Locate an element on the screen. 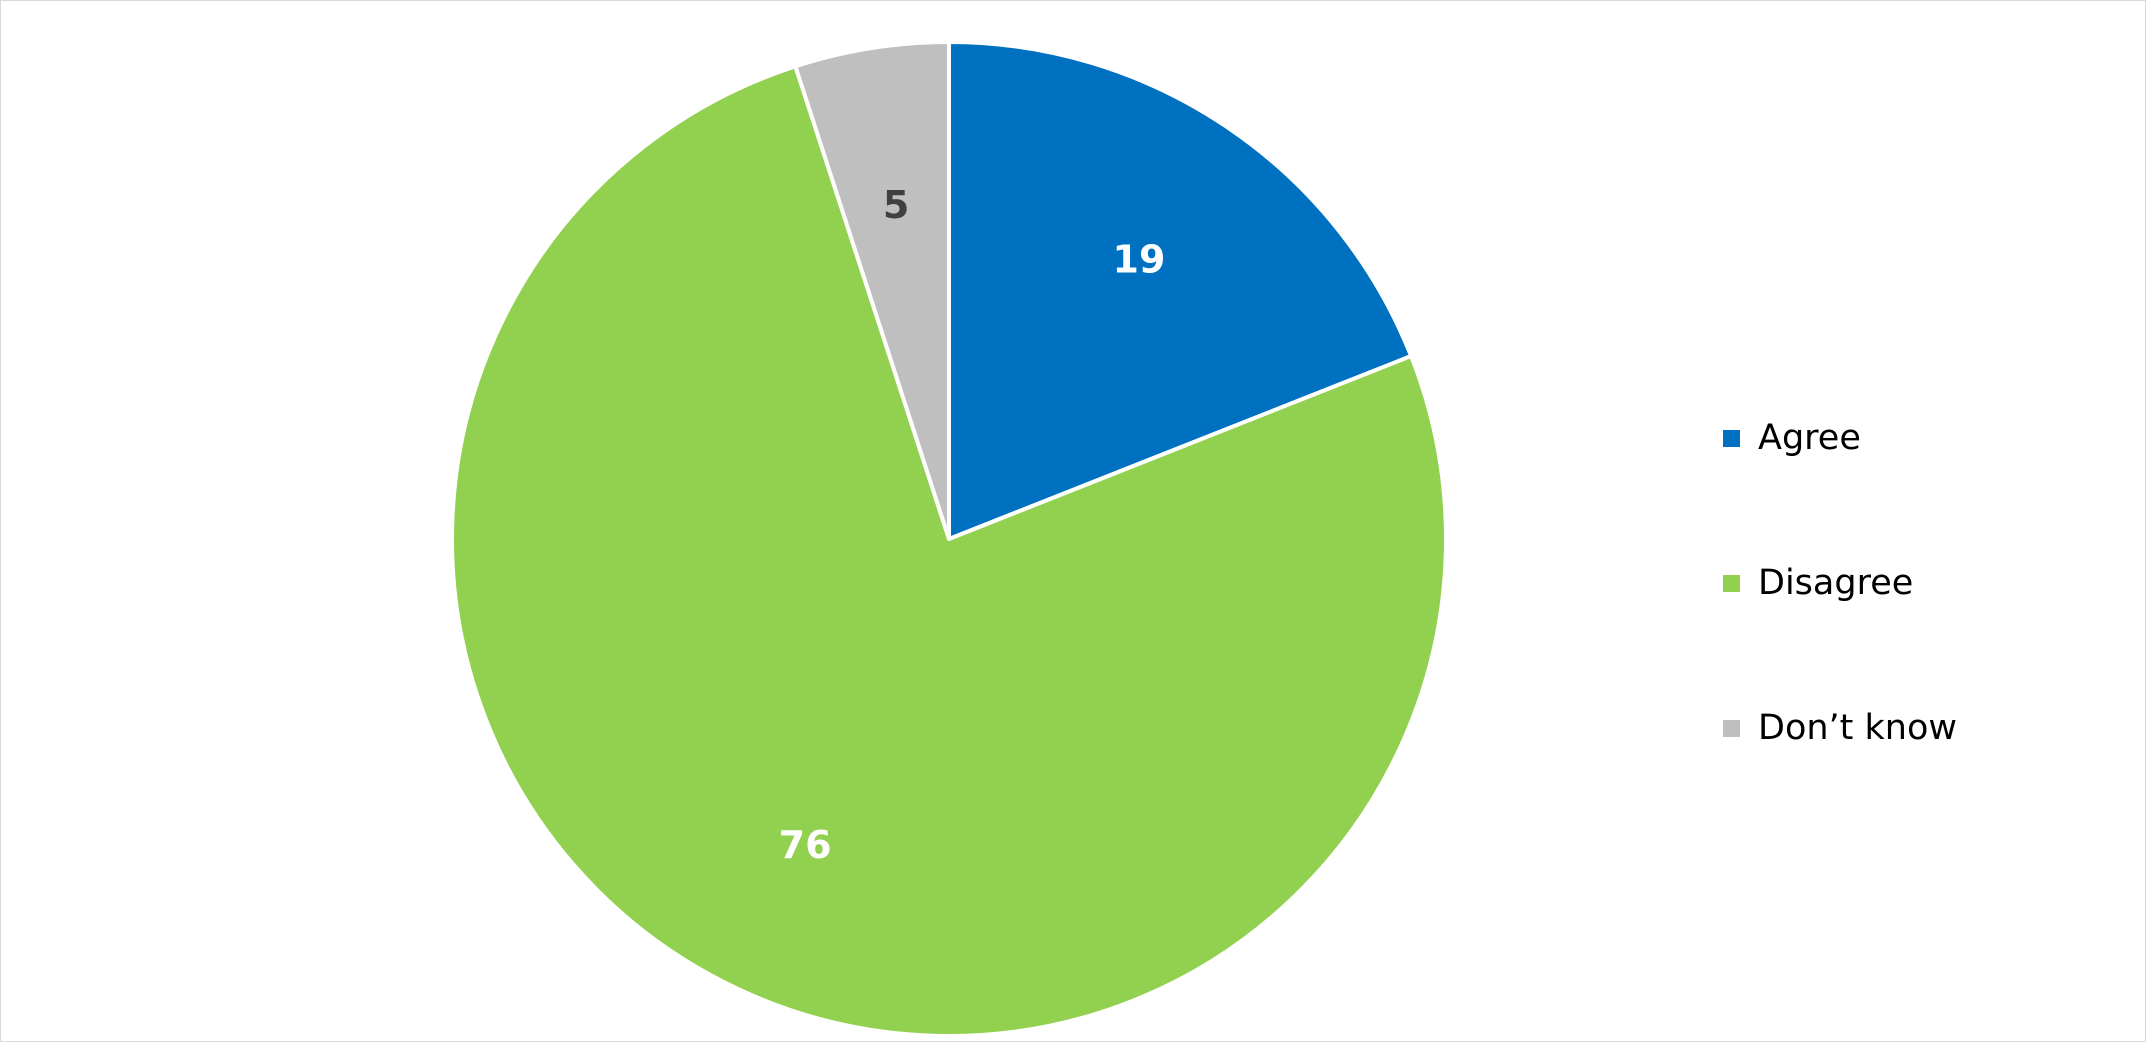 The height and width of the screenshot is (1042, 2146). legend-label: Disagree is located at coordinates (1836, 583).